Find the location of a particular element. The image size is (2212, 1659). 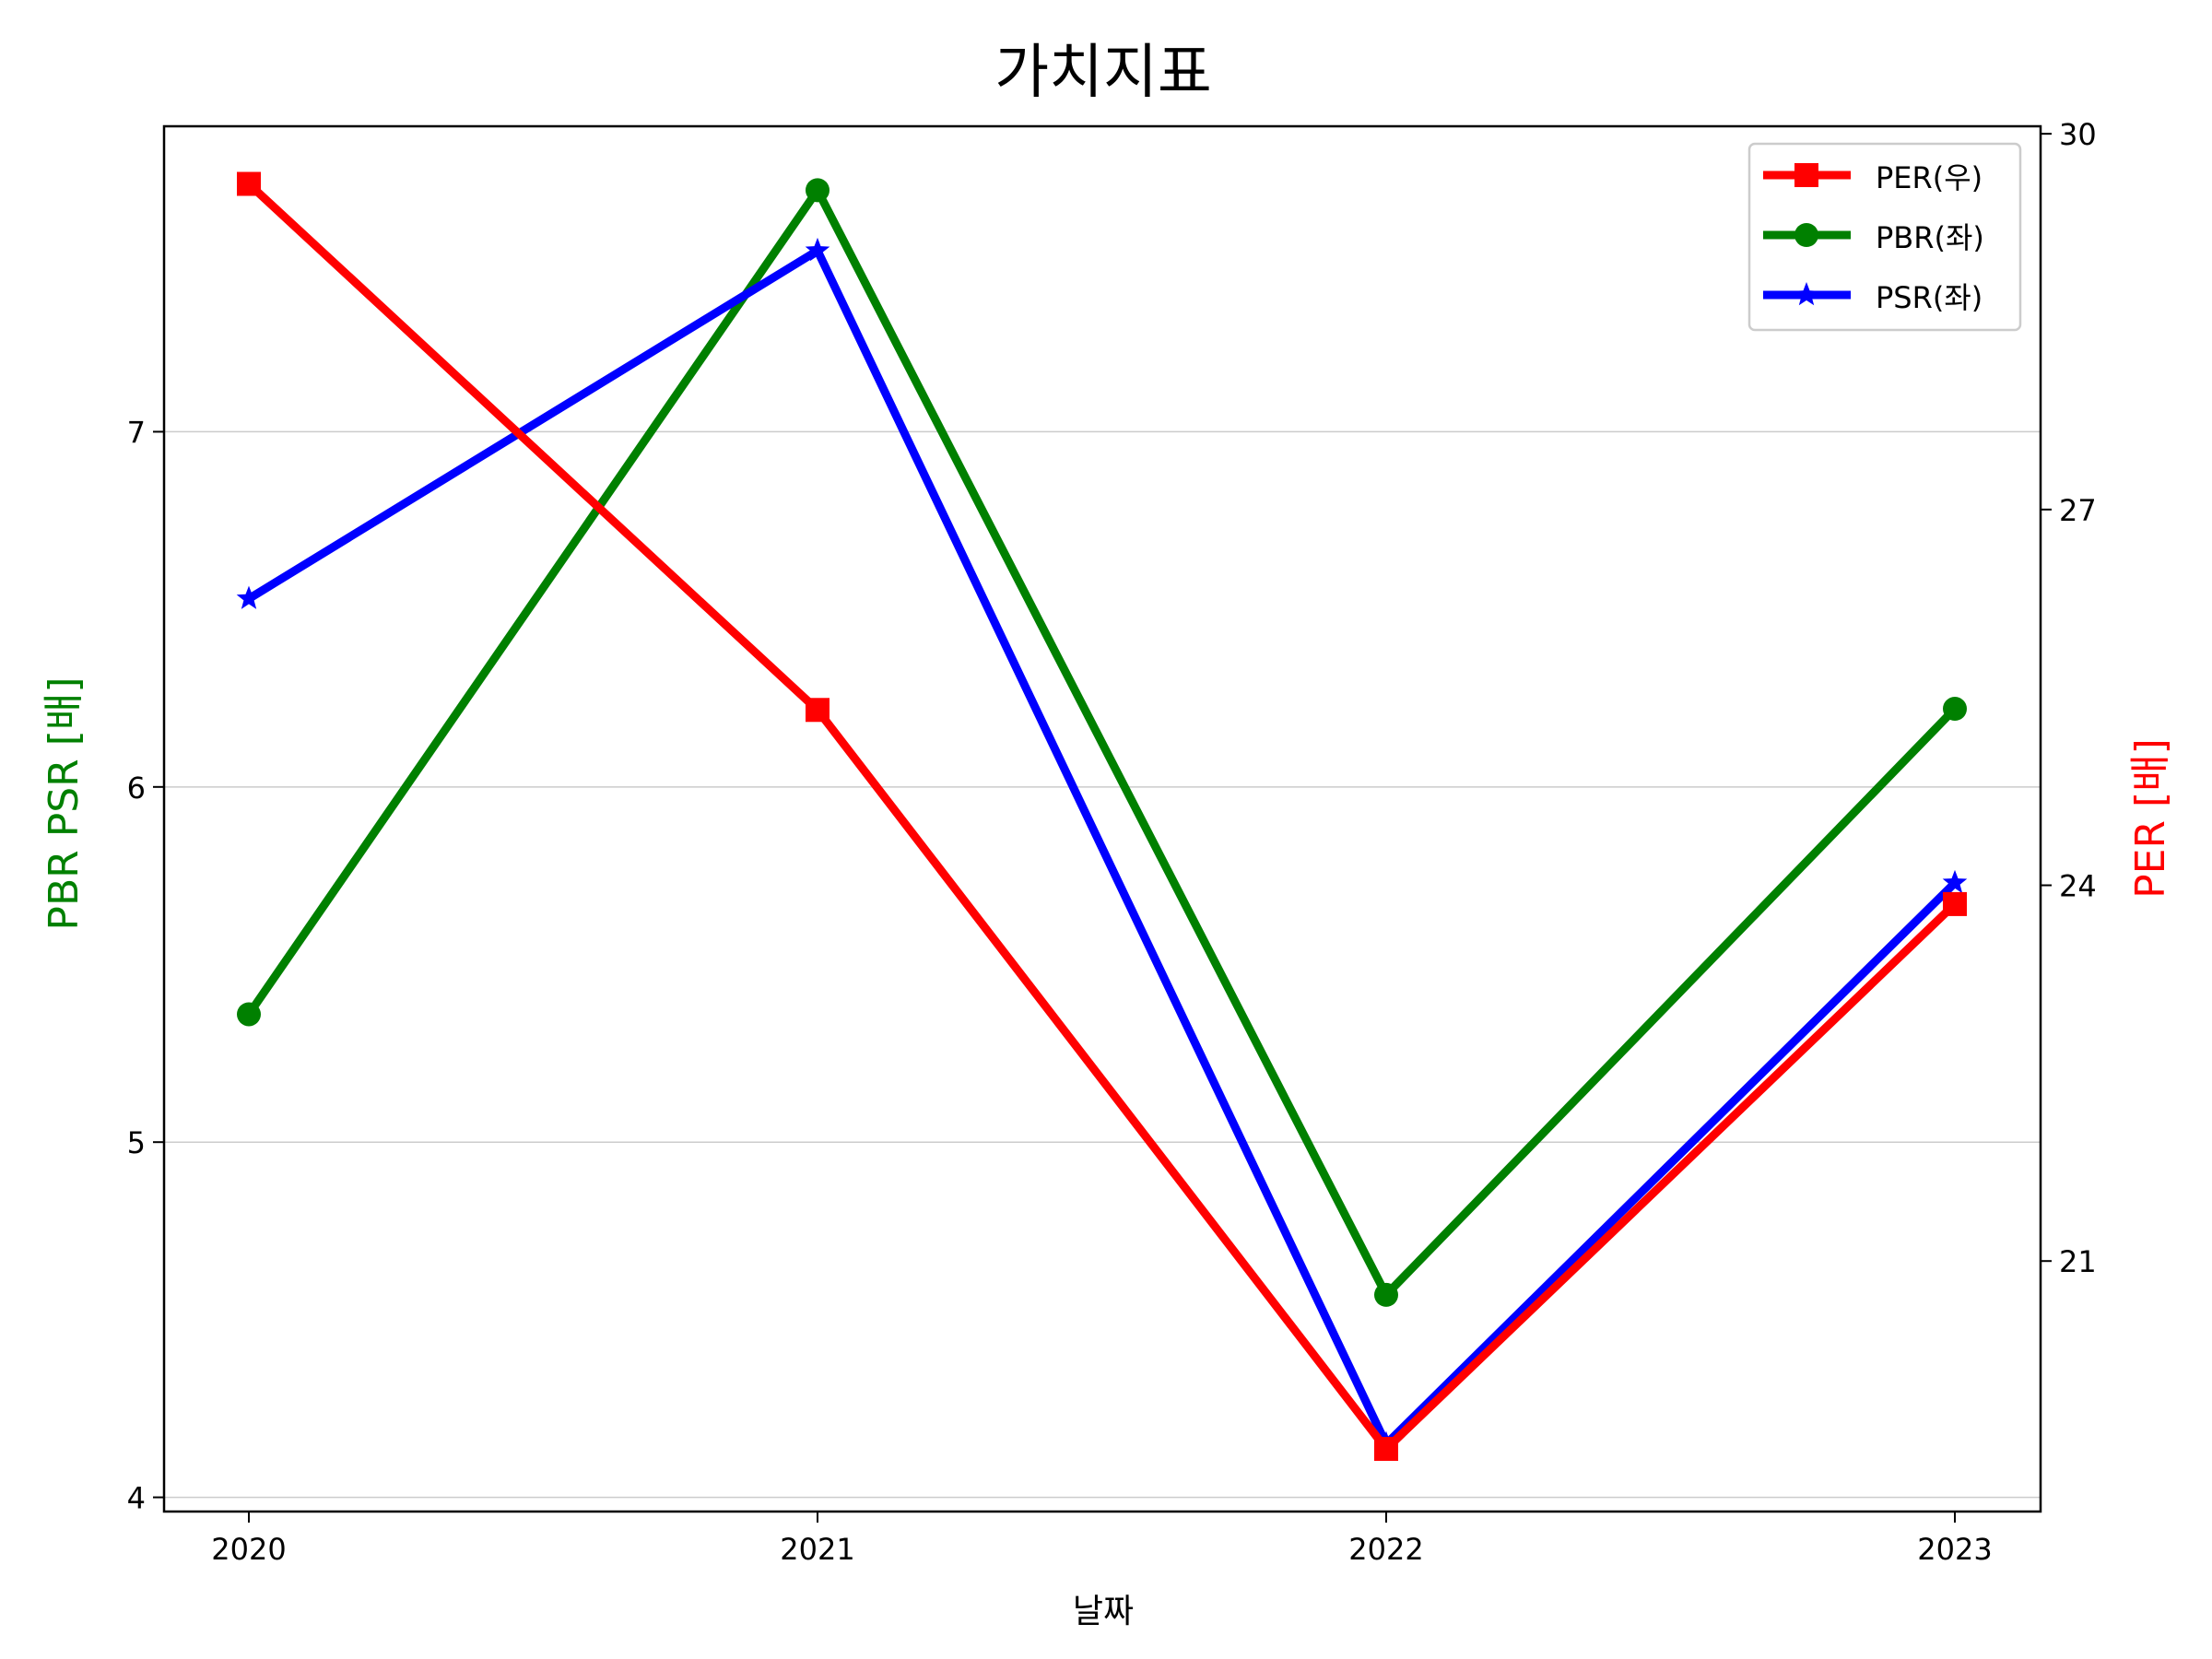

y-axis-left-label: PBR PSR [배] is located at coordinates (64, 803).